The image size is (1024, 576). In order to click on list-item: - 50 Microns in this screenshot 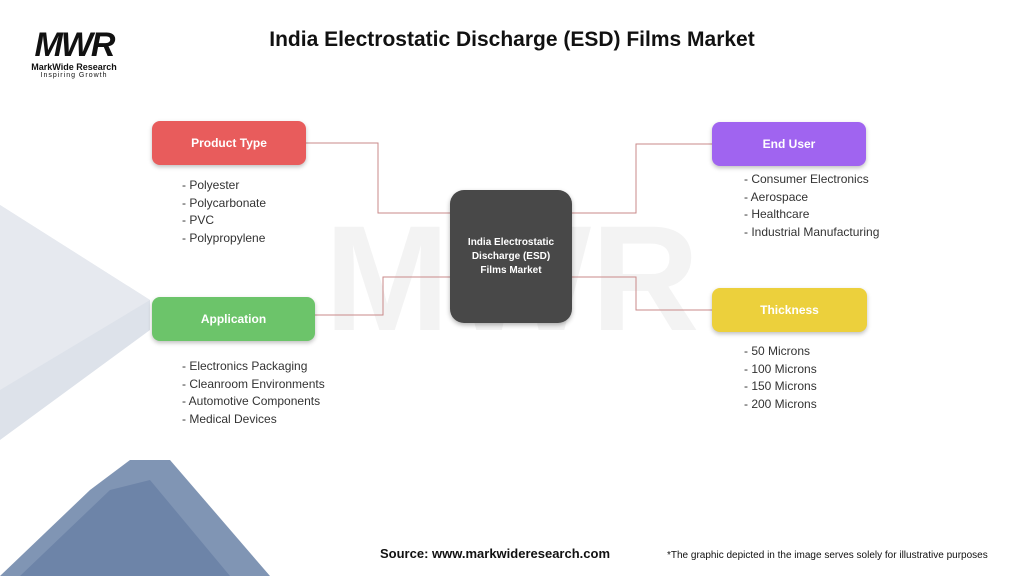, I will do `click(777, 351)`.